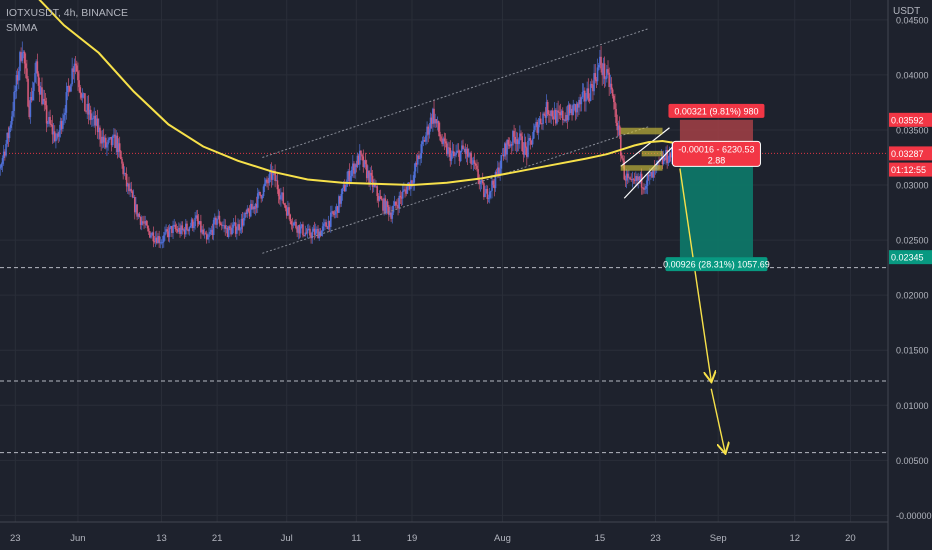 The width and height of the screenshot is (932, 550). What do you see at coordinates (716, 110) in the screenshot?
I see `stop-label: 0.00321 (9.81%) 980` at bounding box center [716, 110].